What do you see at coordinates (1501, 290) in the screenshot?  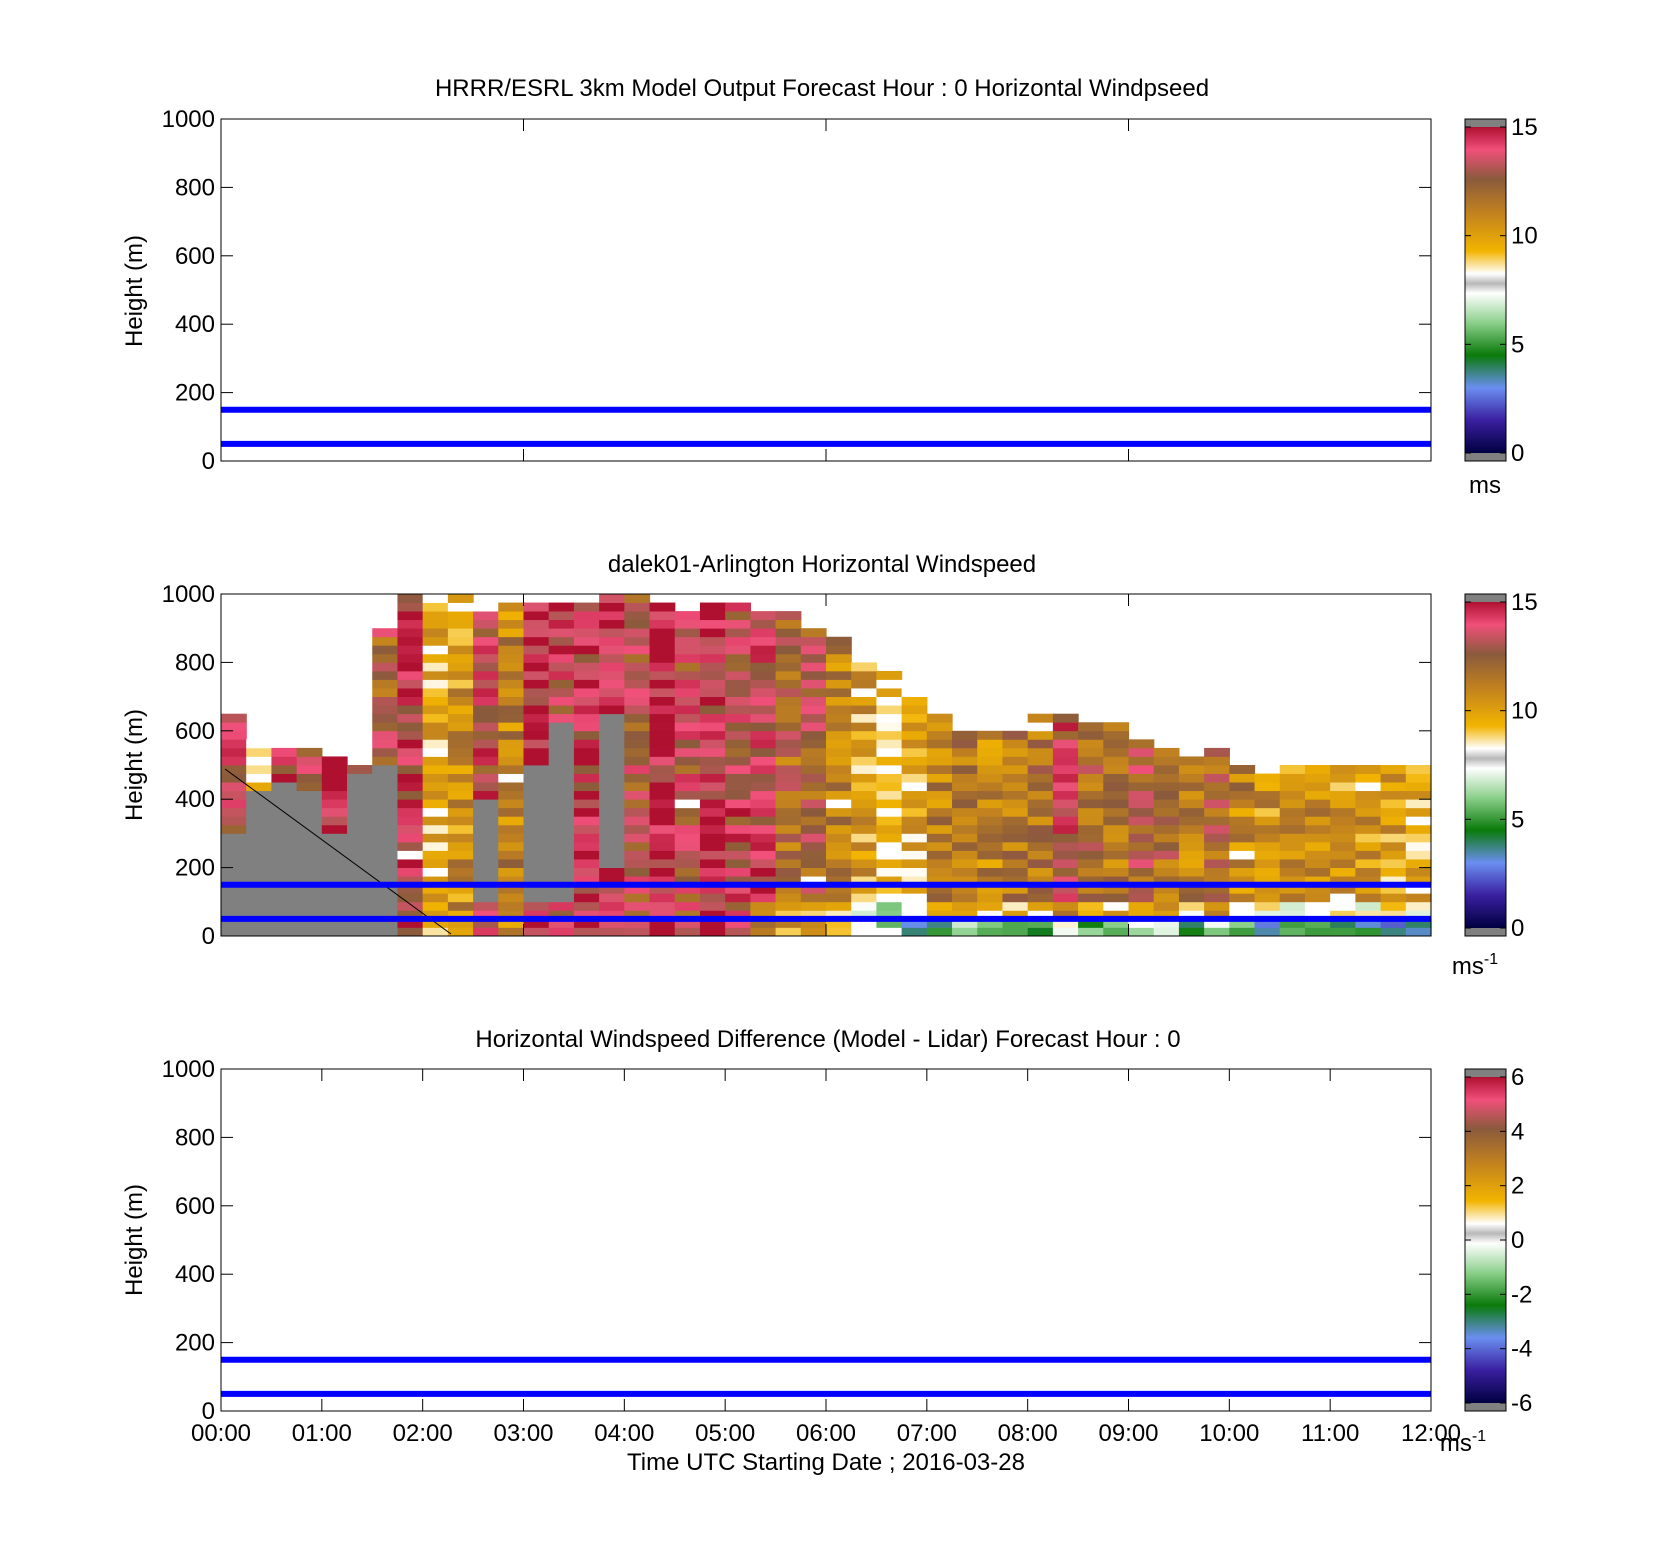 I see `panel-top-colorbar-ticks: 0 5 10 15` at bounding box center [1501, 290].